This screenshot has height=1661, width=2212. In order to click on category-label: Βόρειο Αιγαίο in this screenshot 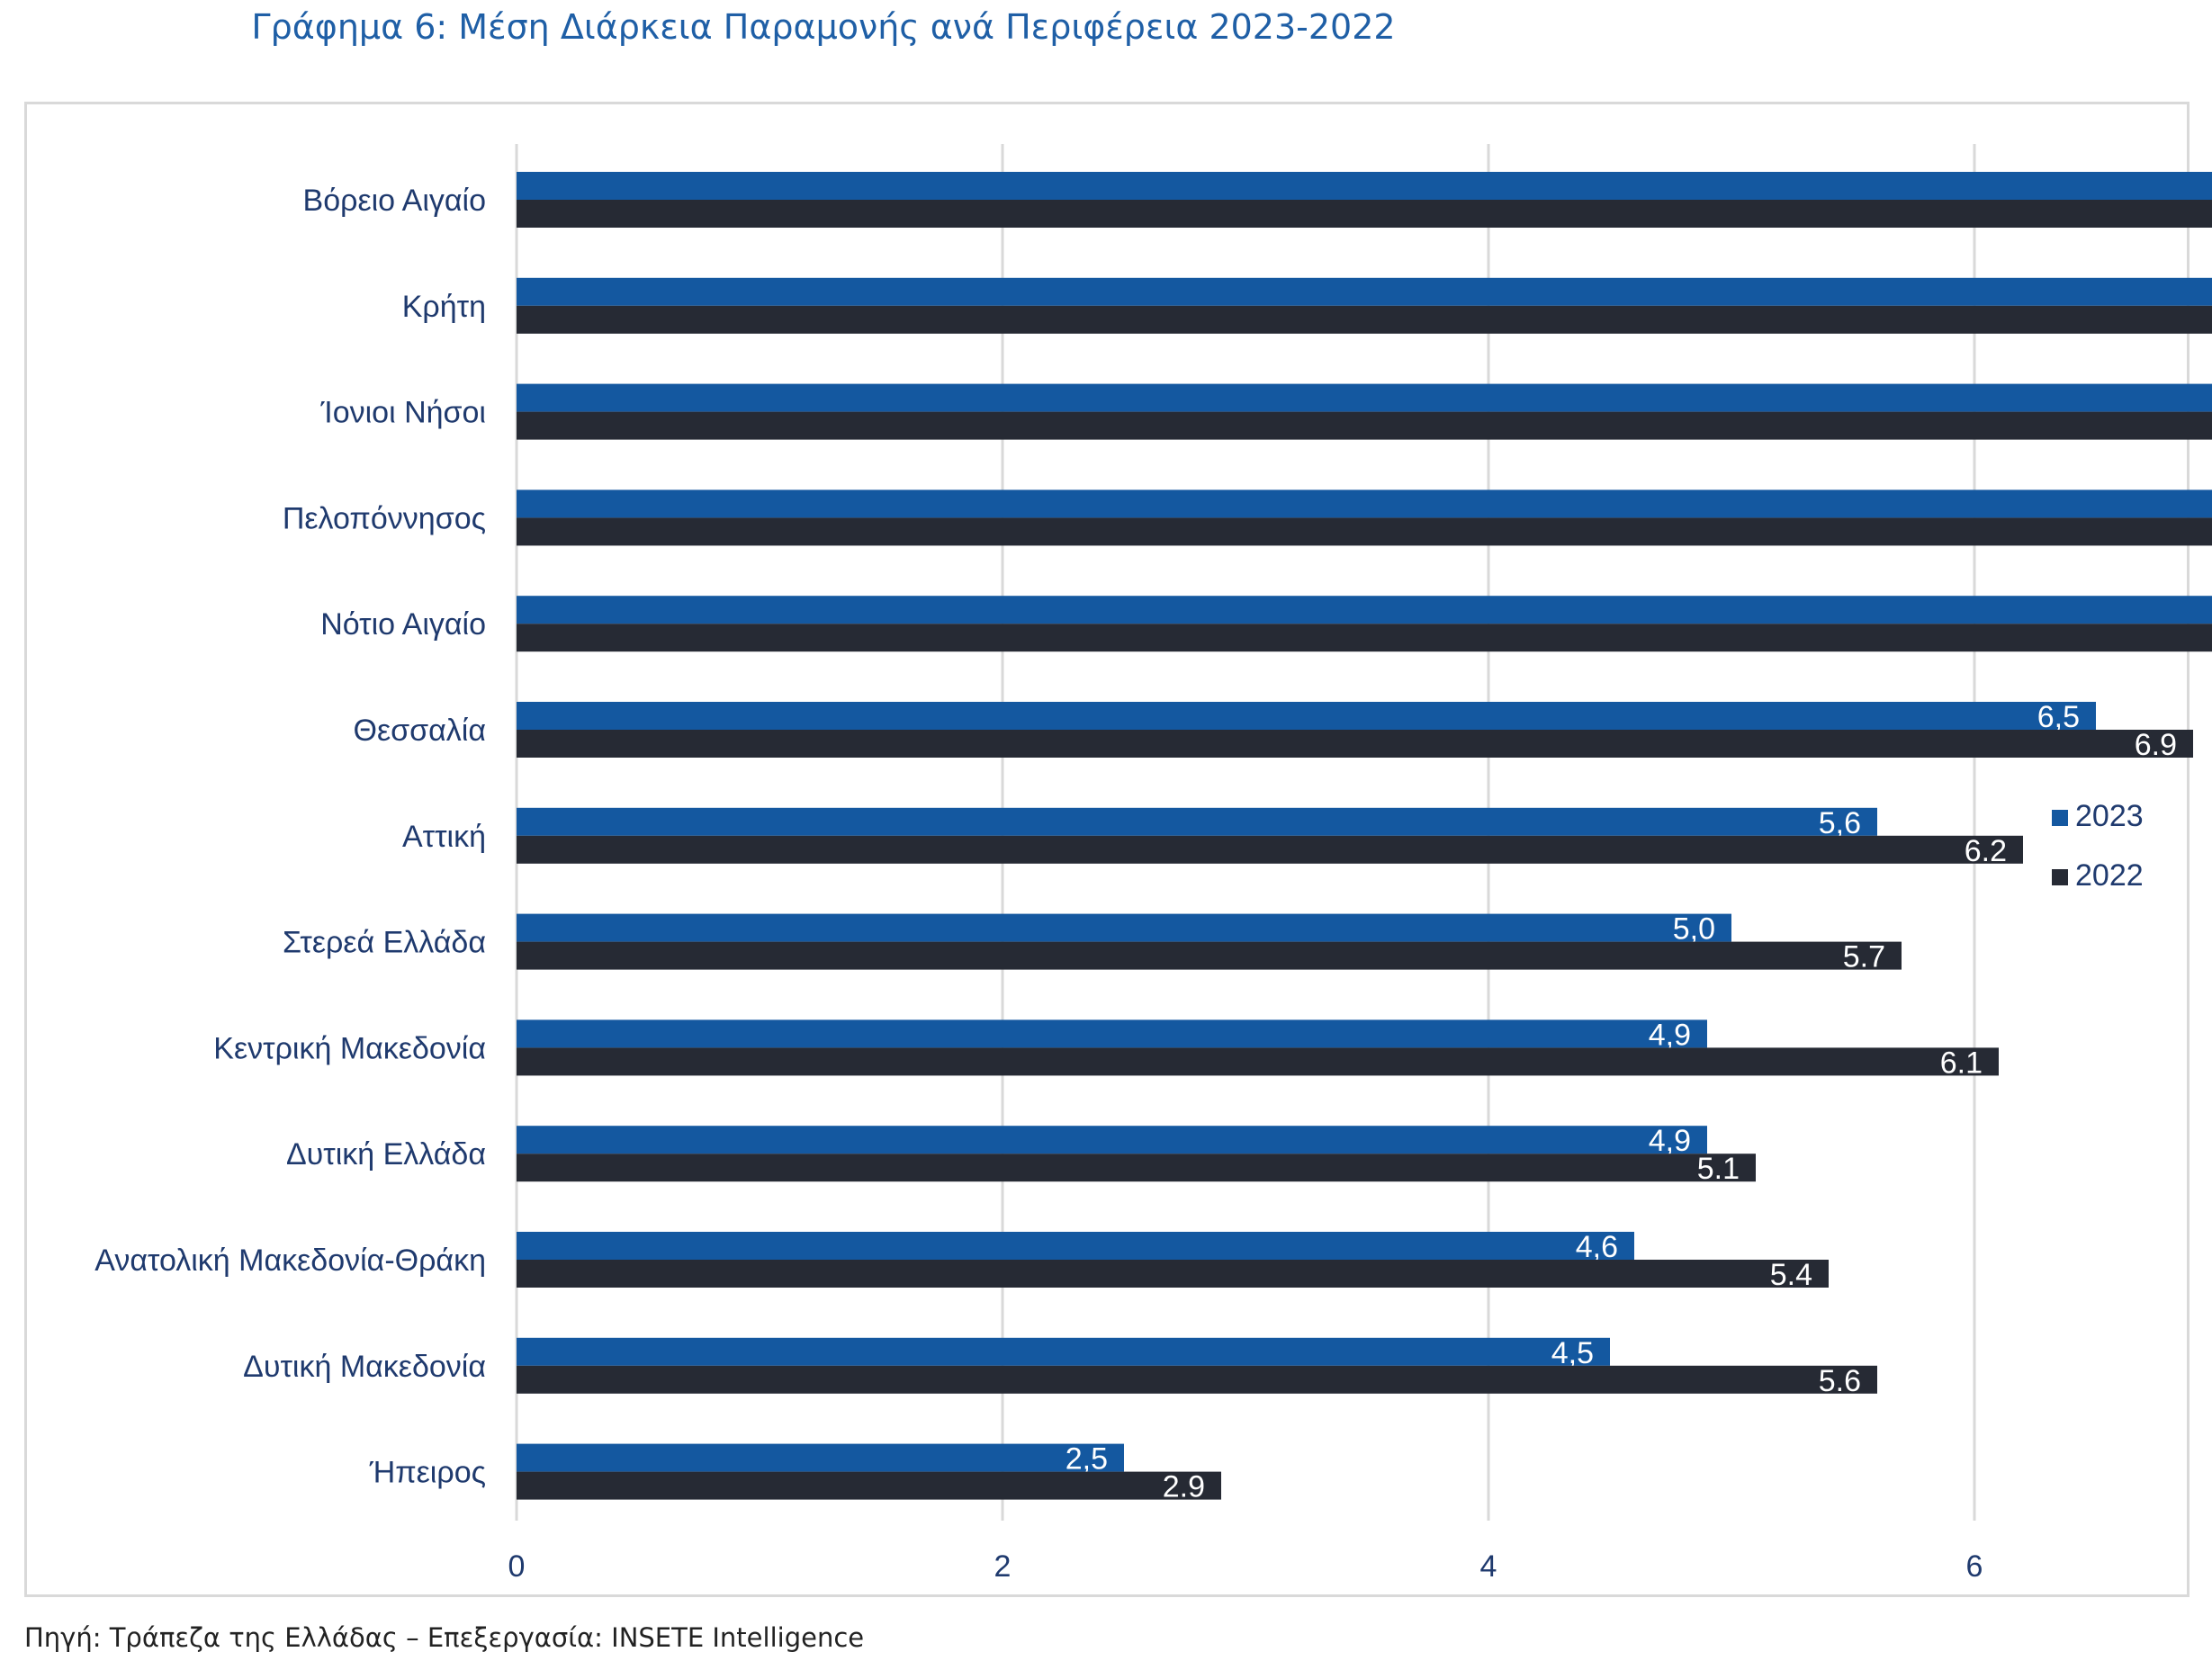, I will do `click(394, 201)`.